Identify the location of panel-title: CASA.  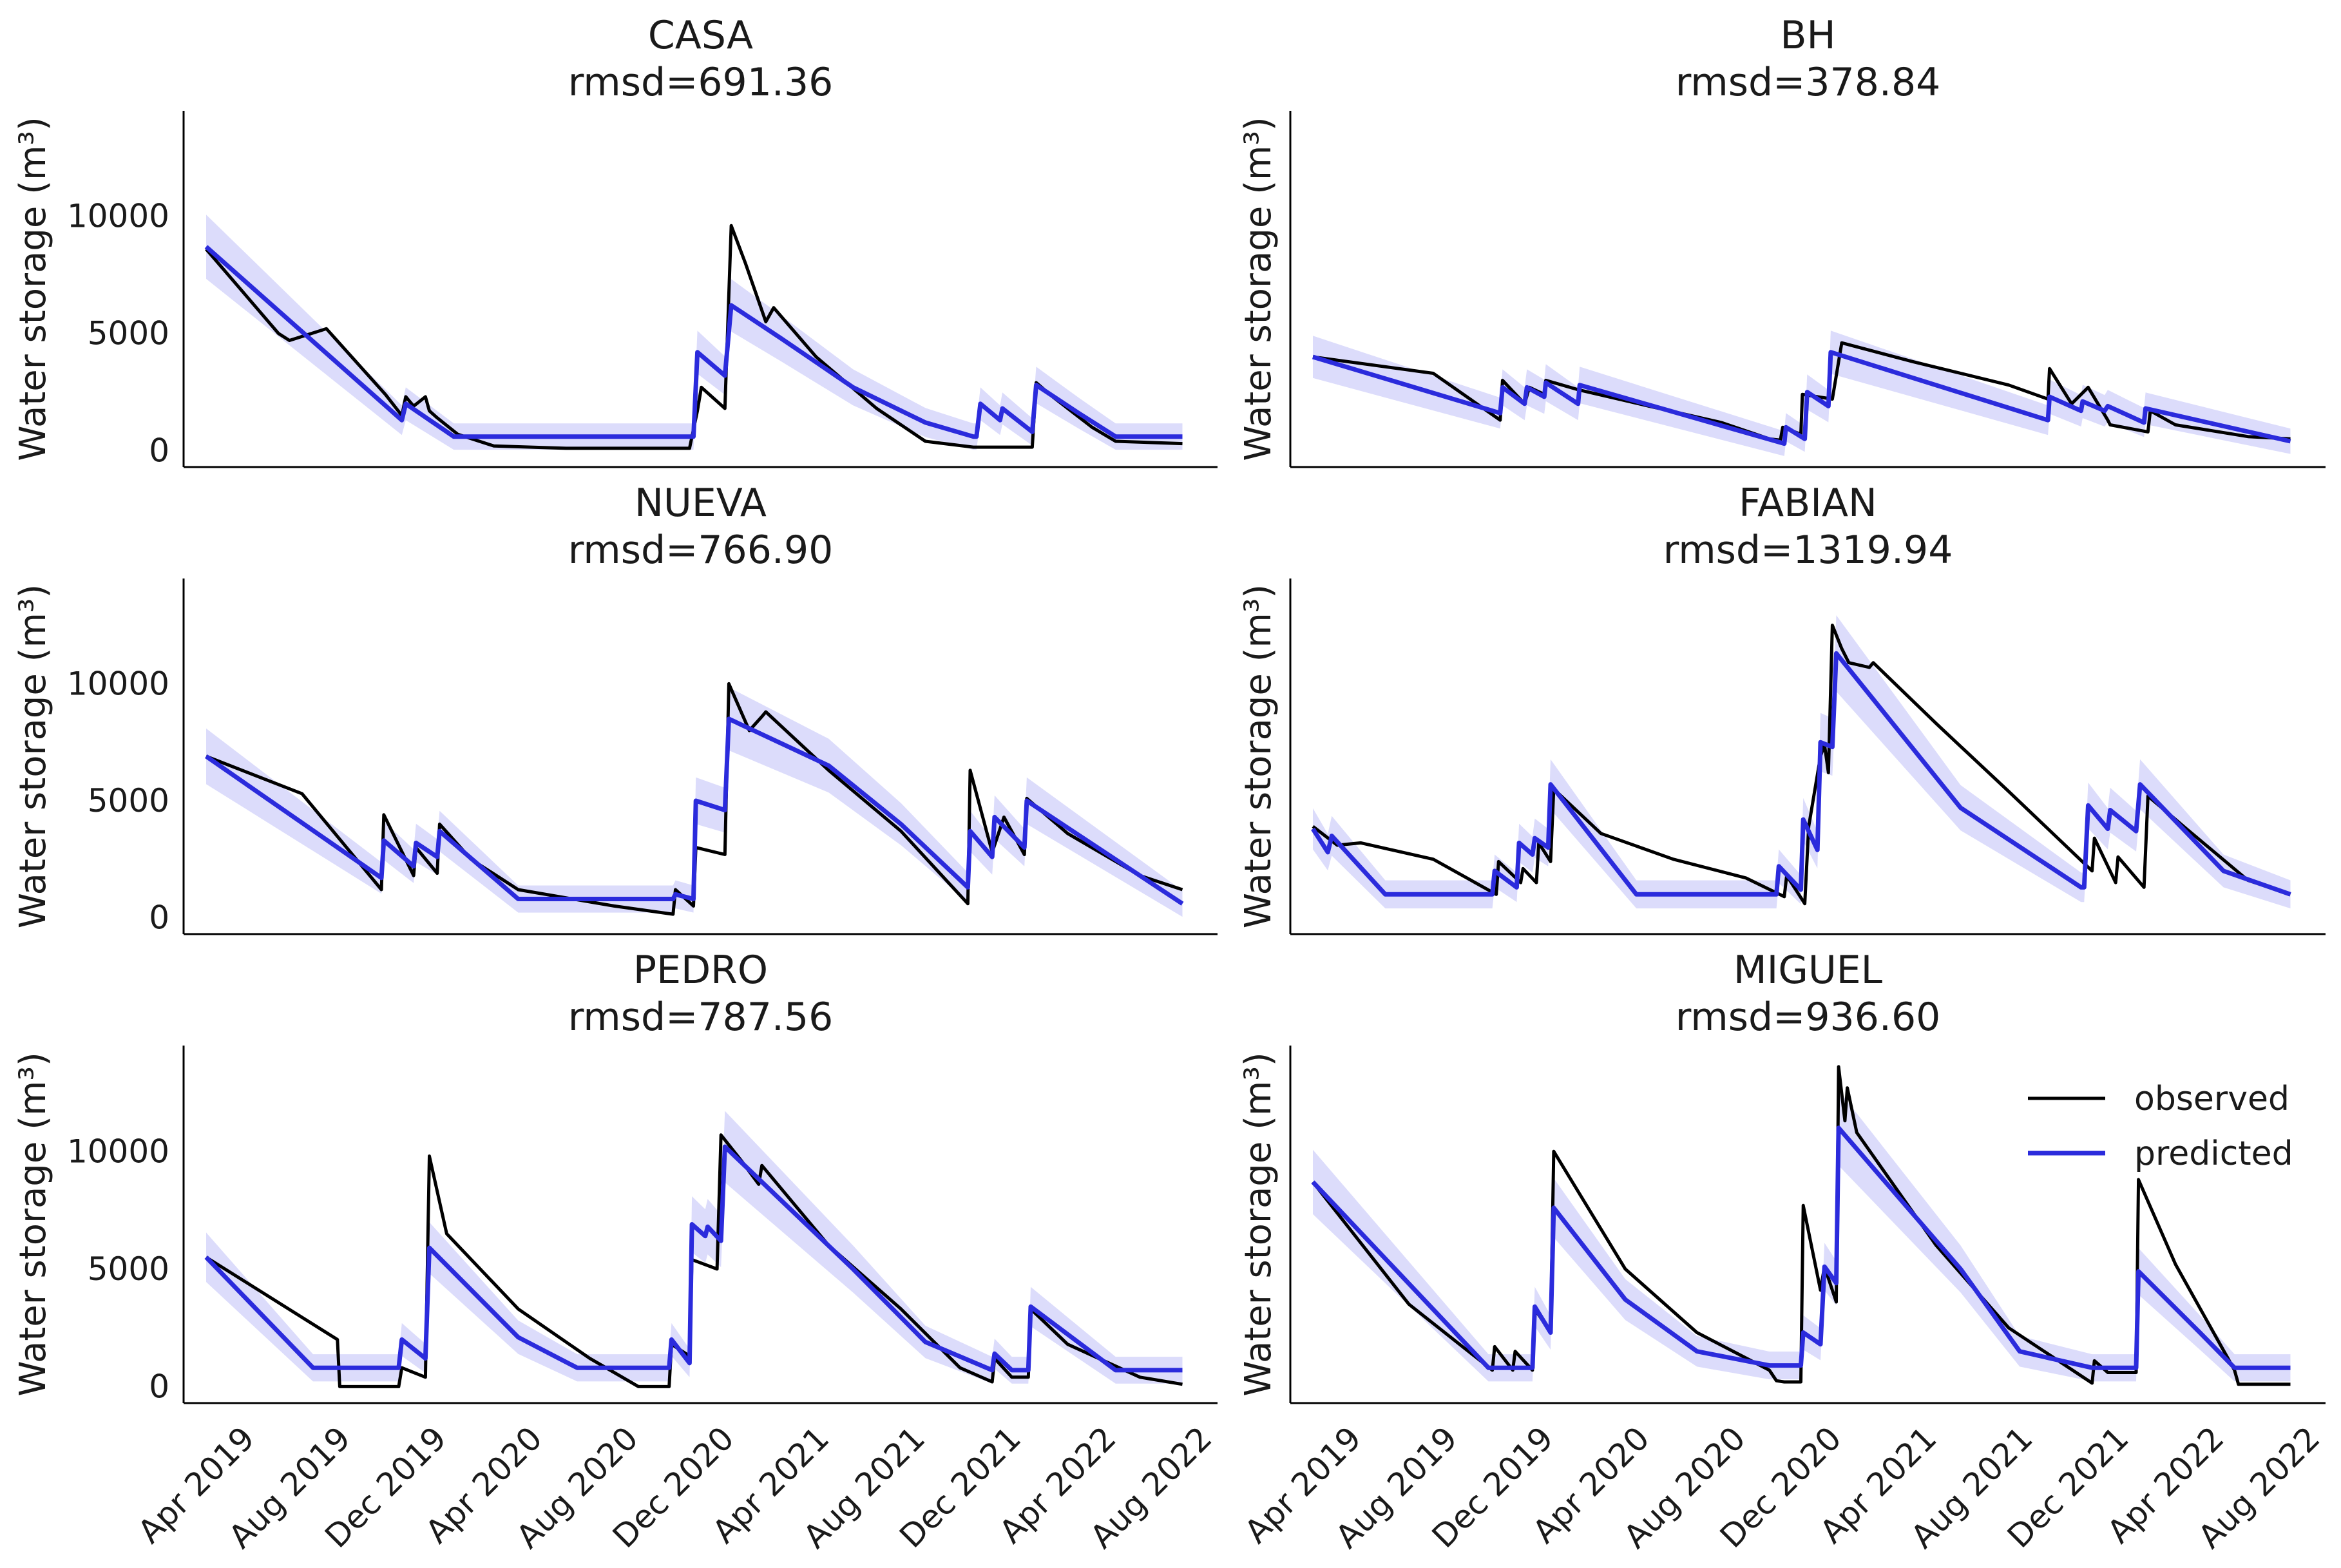
(700, 36).